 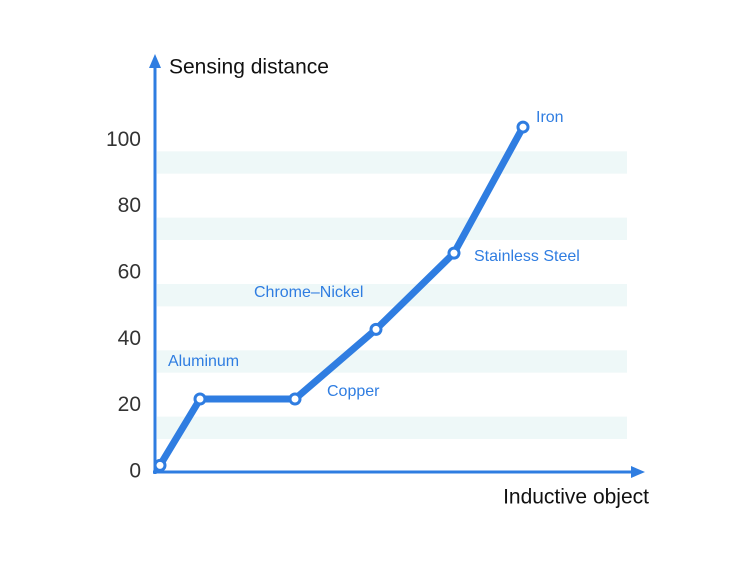 What do you see at coordinates (638, 472) in the screenshot?
I see `x-axis-arrow` at bounding box center [638, 472].